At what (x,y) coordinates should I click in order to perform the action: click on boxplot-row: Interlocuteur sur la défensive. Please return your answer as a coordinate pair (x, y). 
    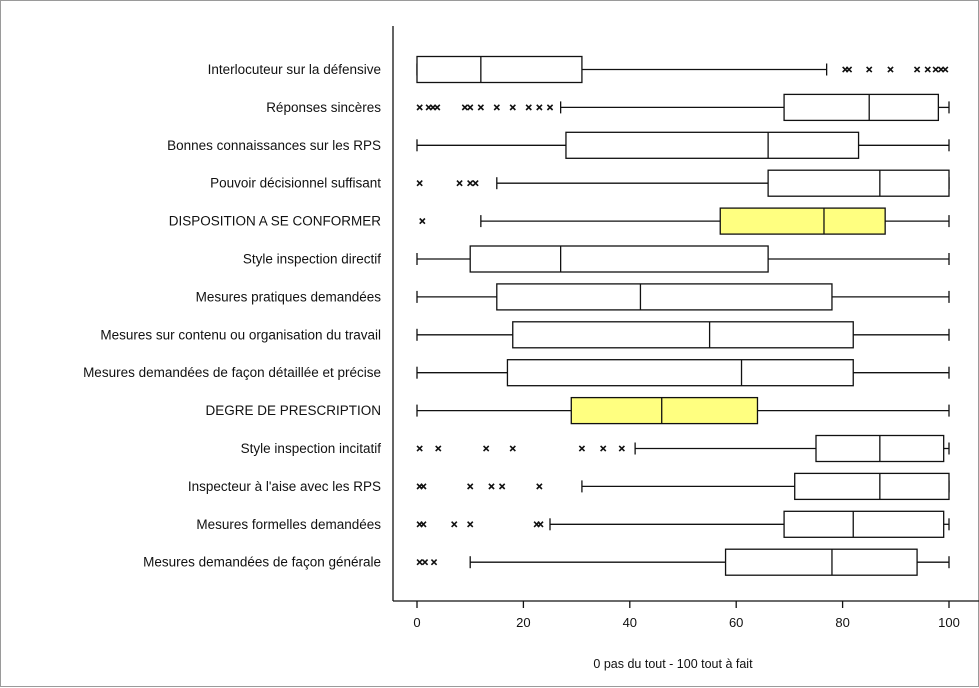
    Looking at the image, I should click on (578, 69).